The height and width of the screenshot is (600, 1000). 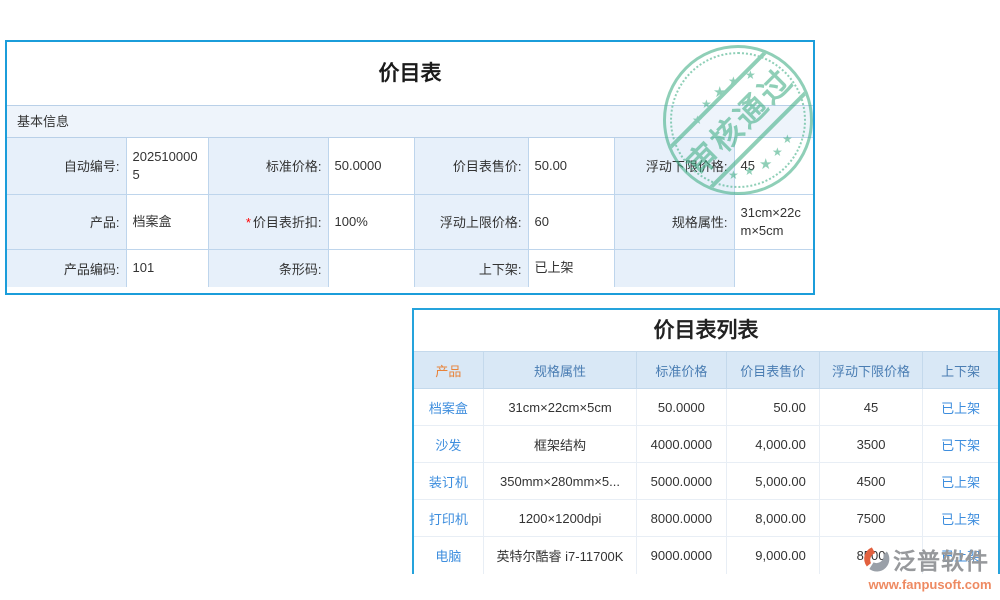 What do you see at coordinates (773, 166) in the screenshot?
I see `form-field-value: 45` at bounding box center [773, 166].